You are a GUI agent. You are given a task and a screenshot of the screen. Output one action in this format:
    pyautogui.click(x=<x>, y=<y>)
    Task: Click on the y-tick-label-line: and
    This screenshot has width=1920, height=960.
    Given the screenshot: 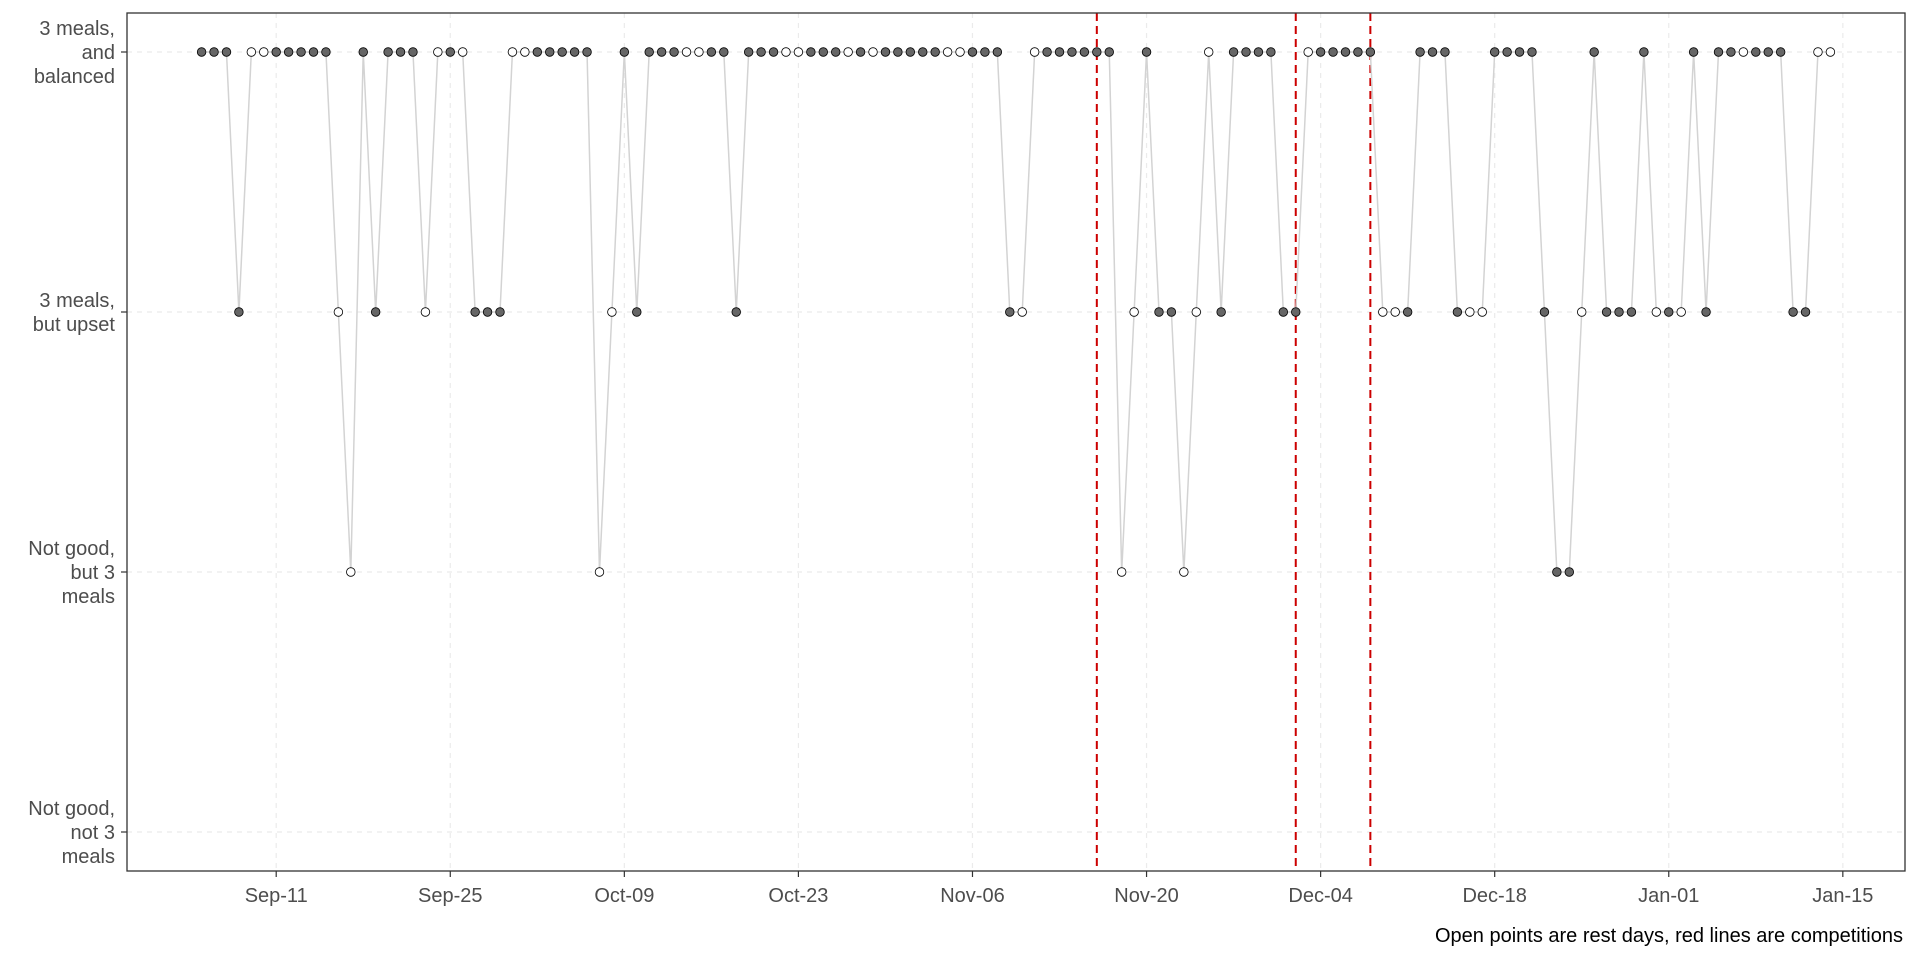 What is the action you would take?
    pyautogui.click(x=98, y=53)
    